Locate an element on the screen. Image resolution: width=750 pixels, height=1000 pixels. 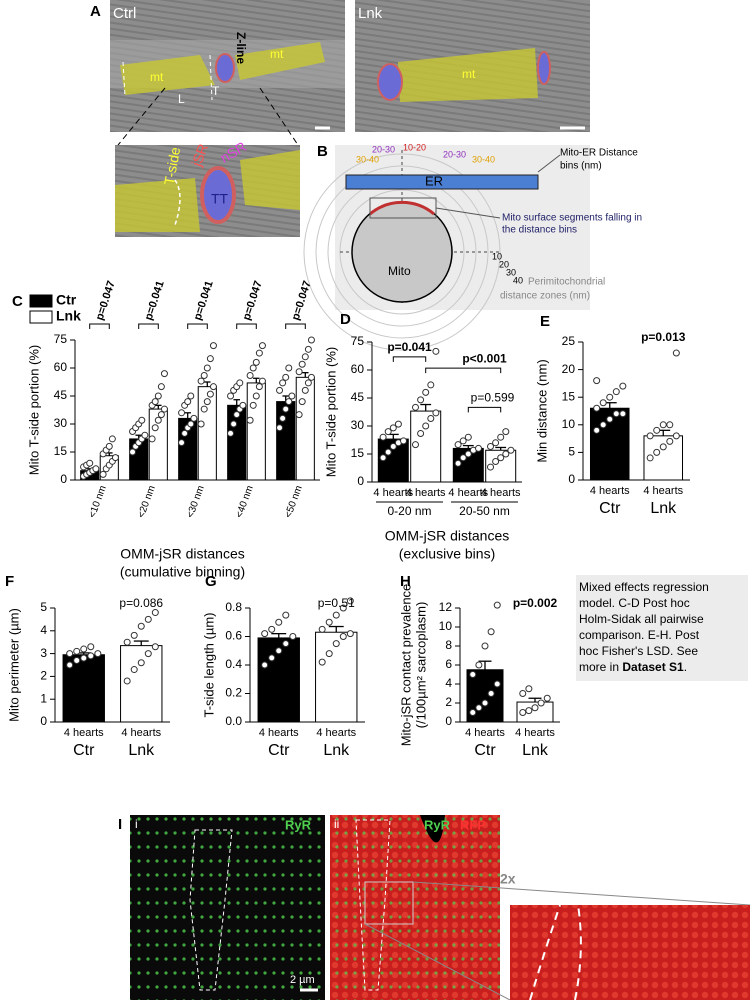
y-tick-label: 25 is located at coordinates (569, 341).